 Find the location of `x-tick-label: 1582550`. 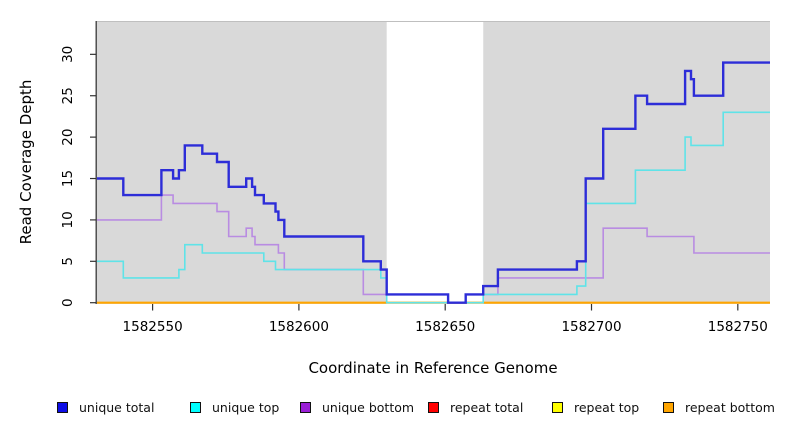

x-tick-label: 1582550 is located at coordinates (153, 327).